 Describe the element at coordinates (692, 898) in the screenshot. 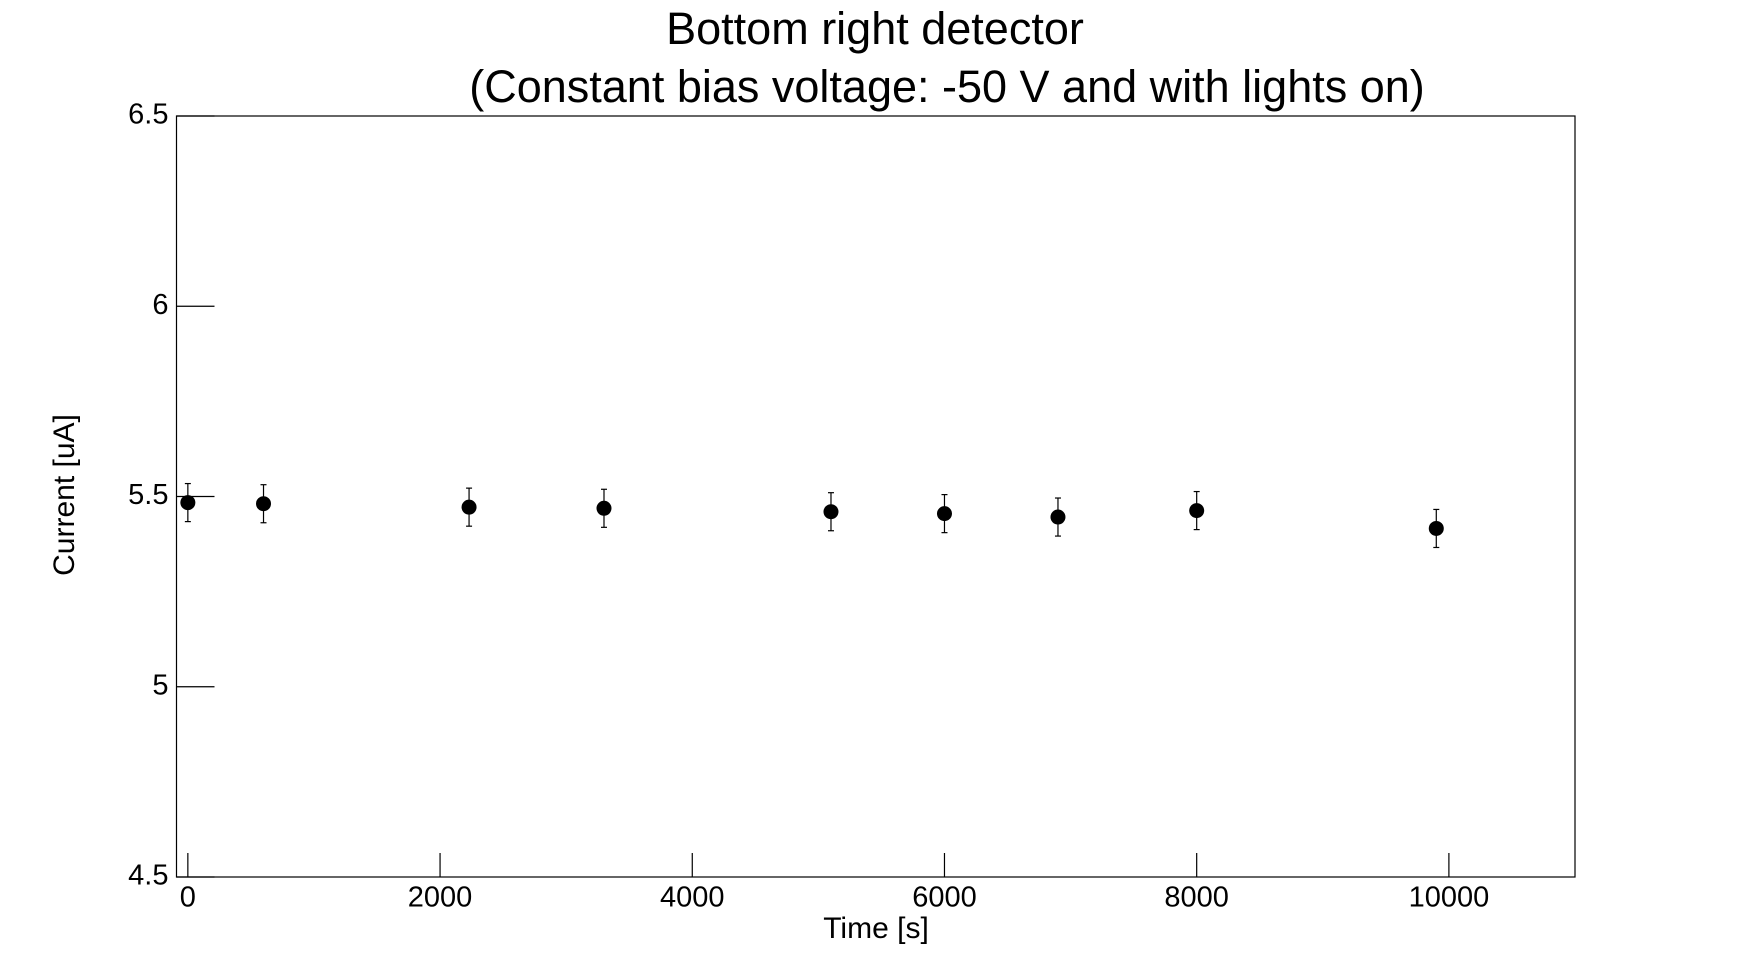

I see `x-tick-label: 4000` at that location.